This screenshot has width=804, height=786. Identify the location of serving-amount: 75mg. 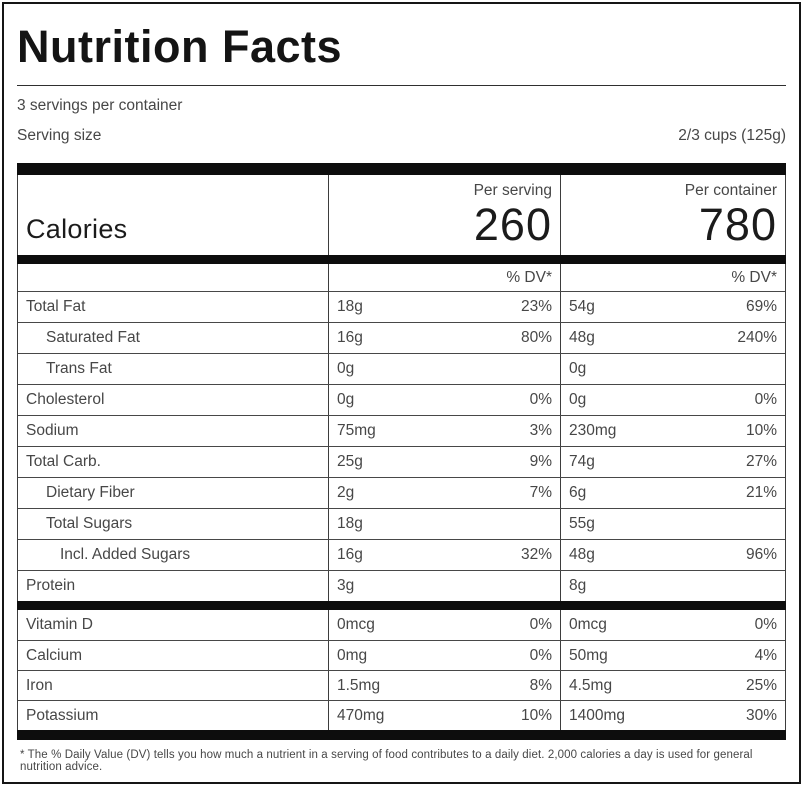
(356, 430).